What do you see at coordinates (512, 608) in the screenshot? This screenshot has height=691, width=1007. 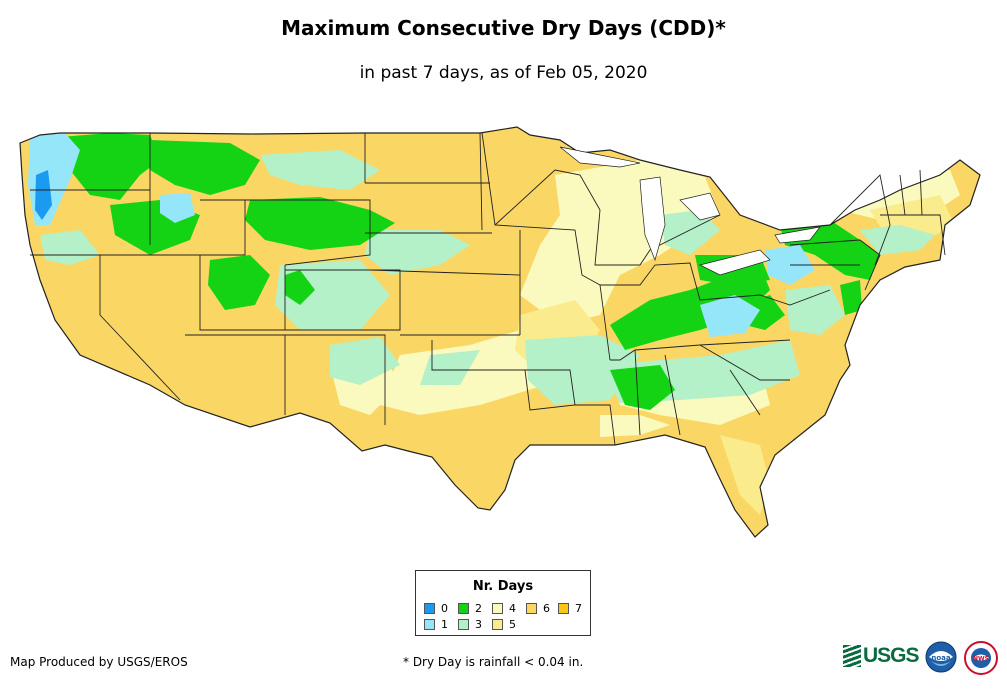 I see `legend-label: 4` at bounding box center [512, 608].